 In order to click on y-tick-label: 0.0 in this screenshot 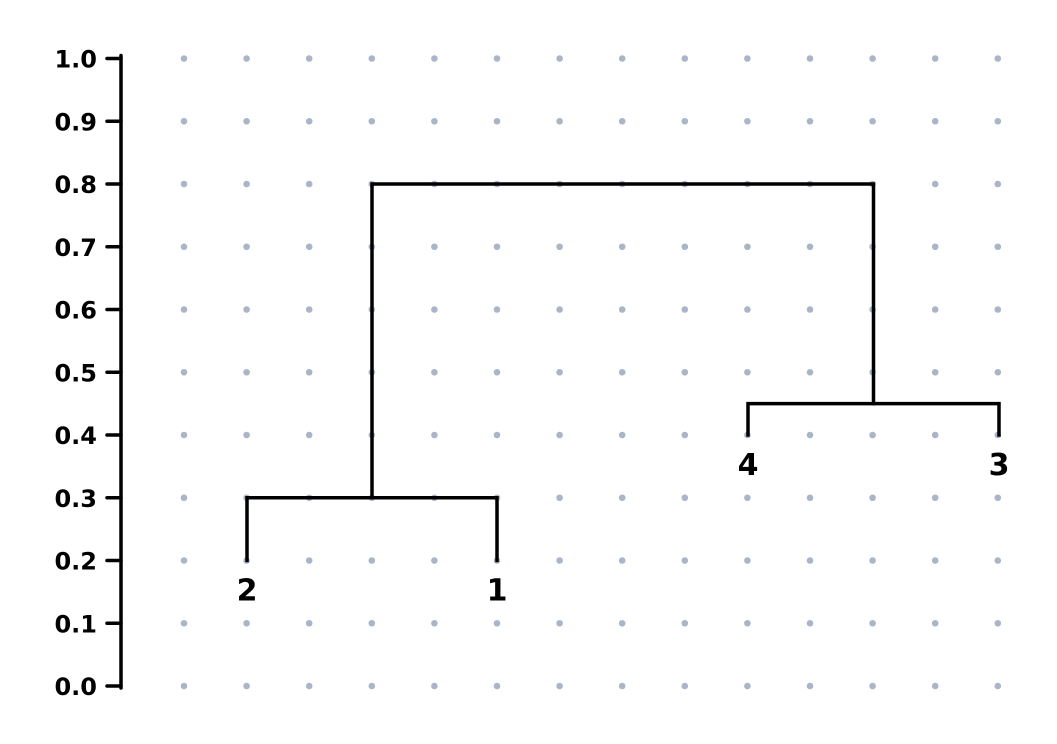, I will do `click(75, 687)`.